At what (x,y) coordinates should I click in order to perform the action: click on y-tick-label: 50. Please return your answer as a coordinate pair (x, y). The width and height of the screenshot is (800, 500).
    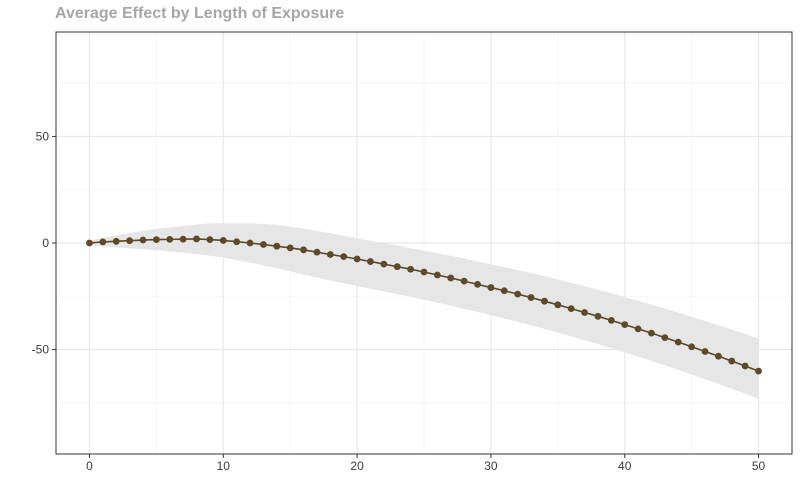
    Looking at the image, I should click on (43, 136).